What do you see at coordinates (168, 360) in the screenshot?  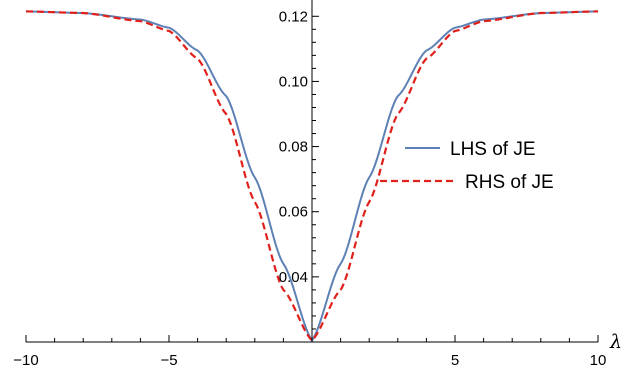 I see `x-tick-label: −5` at bounding box center [168, 360].